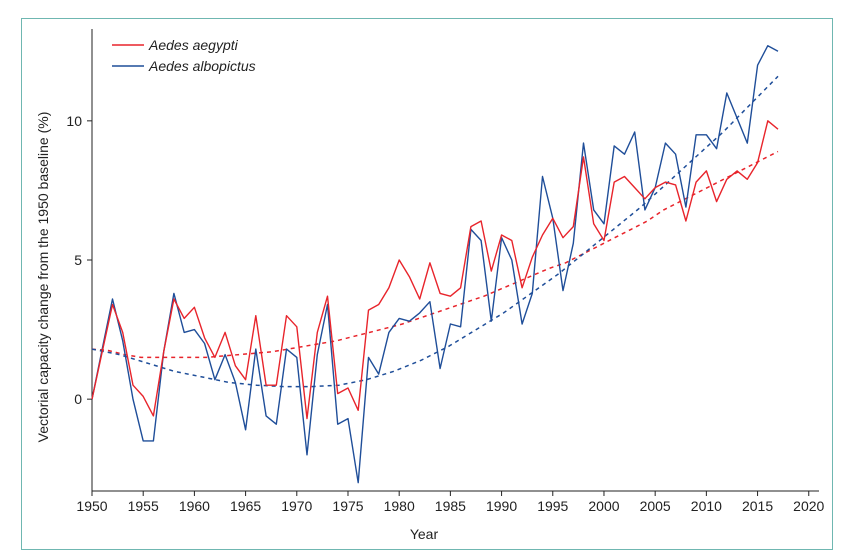  What do you see at coordinates (706, 506) in the screenshot?
I see `x-tick-label: 2010` at bounding box center [706, 506].